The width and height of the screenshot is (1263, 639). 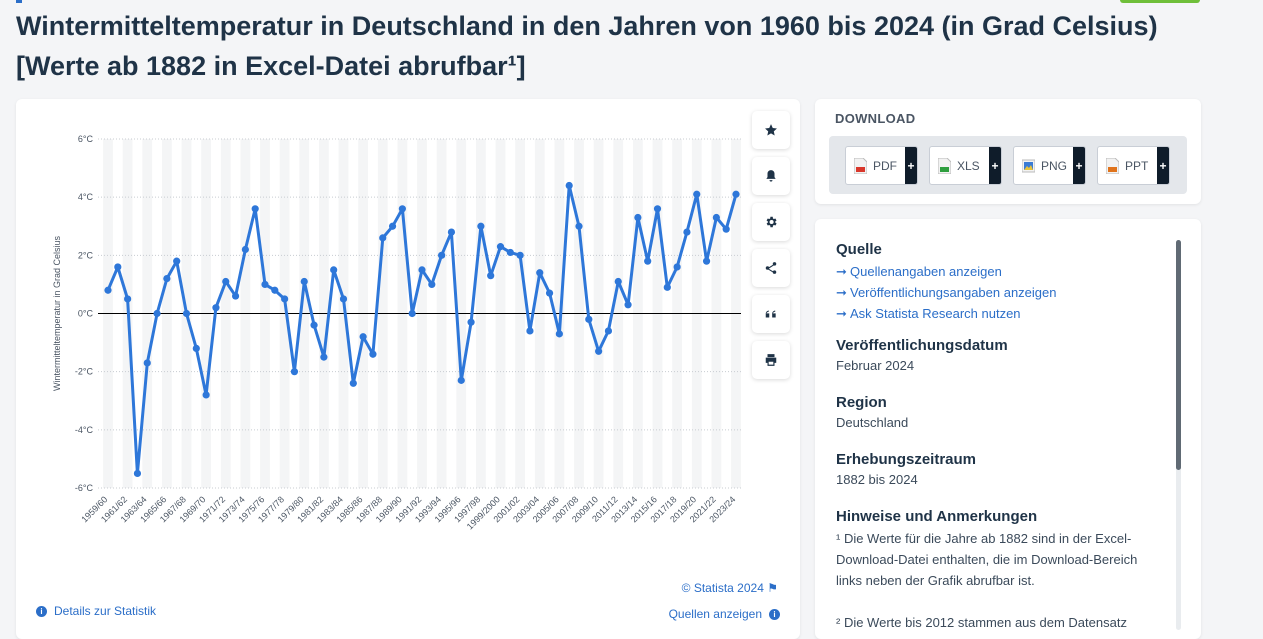 I want to click on y-tick-label: -6°C, so click(x=84, y=488).